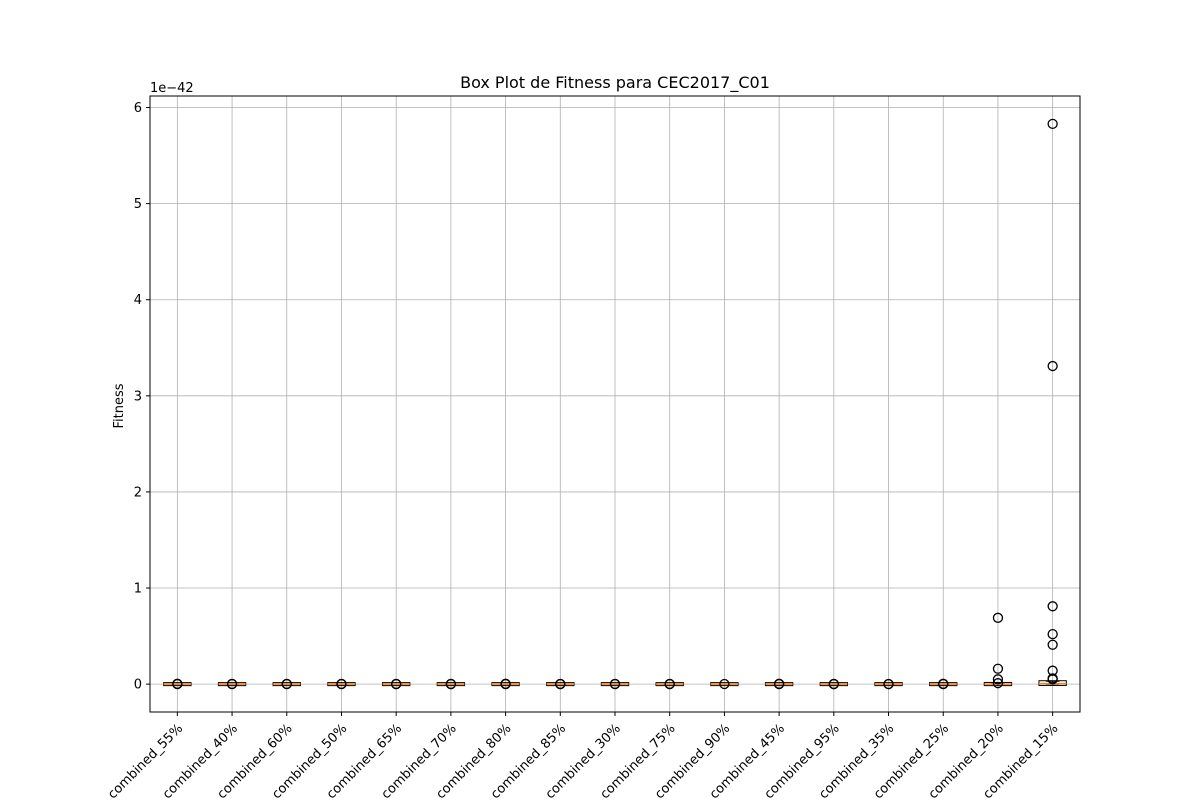 The width and height of the screenshot is (1200, 804). I want to click on y-tick-label: 3, so click(138, 396).